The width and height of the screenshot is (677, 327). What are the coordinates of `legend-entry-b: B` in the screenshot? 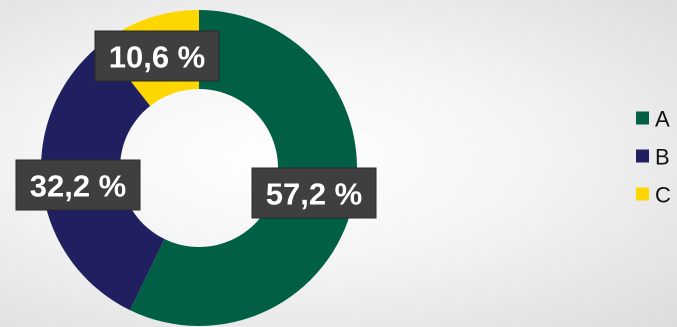 It's located at (653, 157).